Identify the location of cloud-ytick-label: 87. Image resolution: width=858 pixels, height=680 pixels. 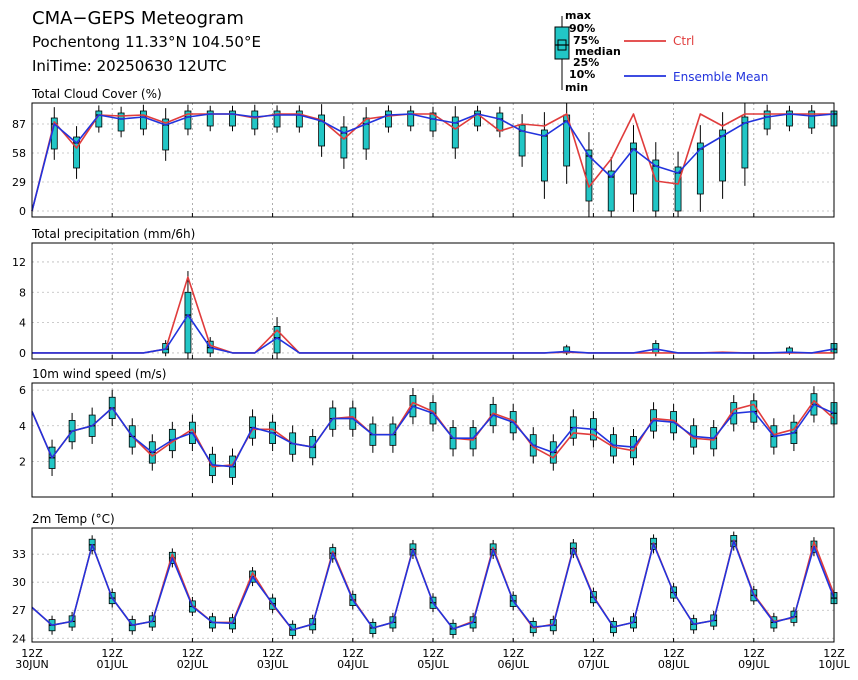
(19, 124).